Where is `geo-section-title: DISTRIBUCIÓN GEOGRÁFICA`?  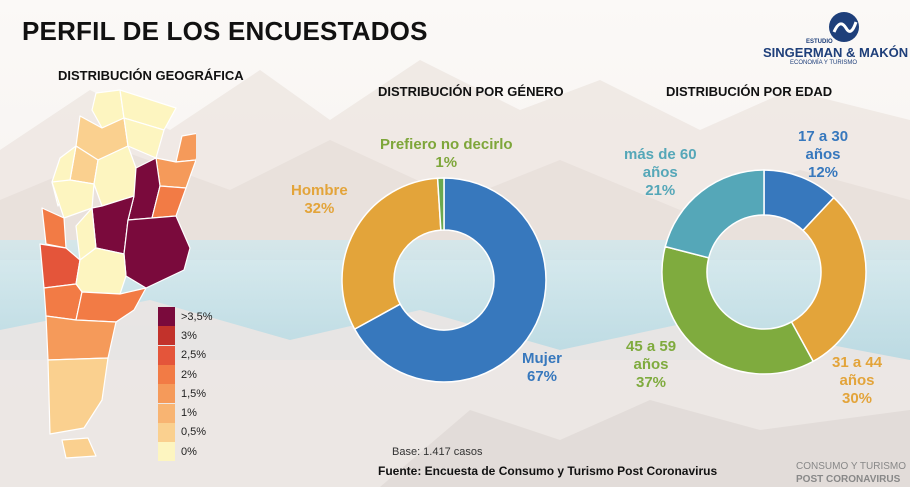
geo-section-title: DISTRIBUCIÓN GEOGRÁFICA is located at coordinates (151, 75).